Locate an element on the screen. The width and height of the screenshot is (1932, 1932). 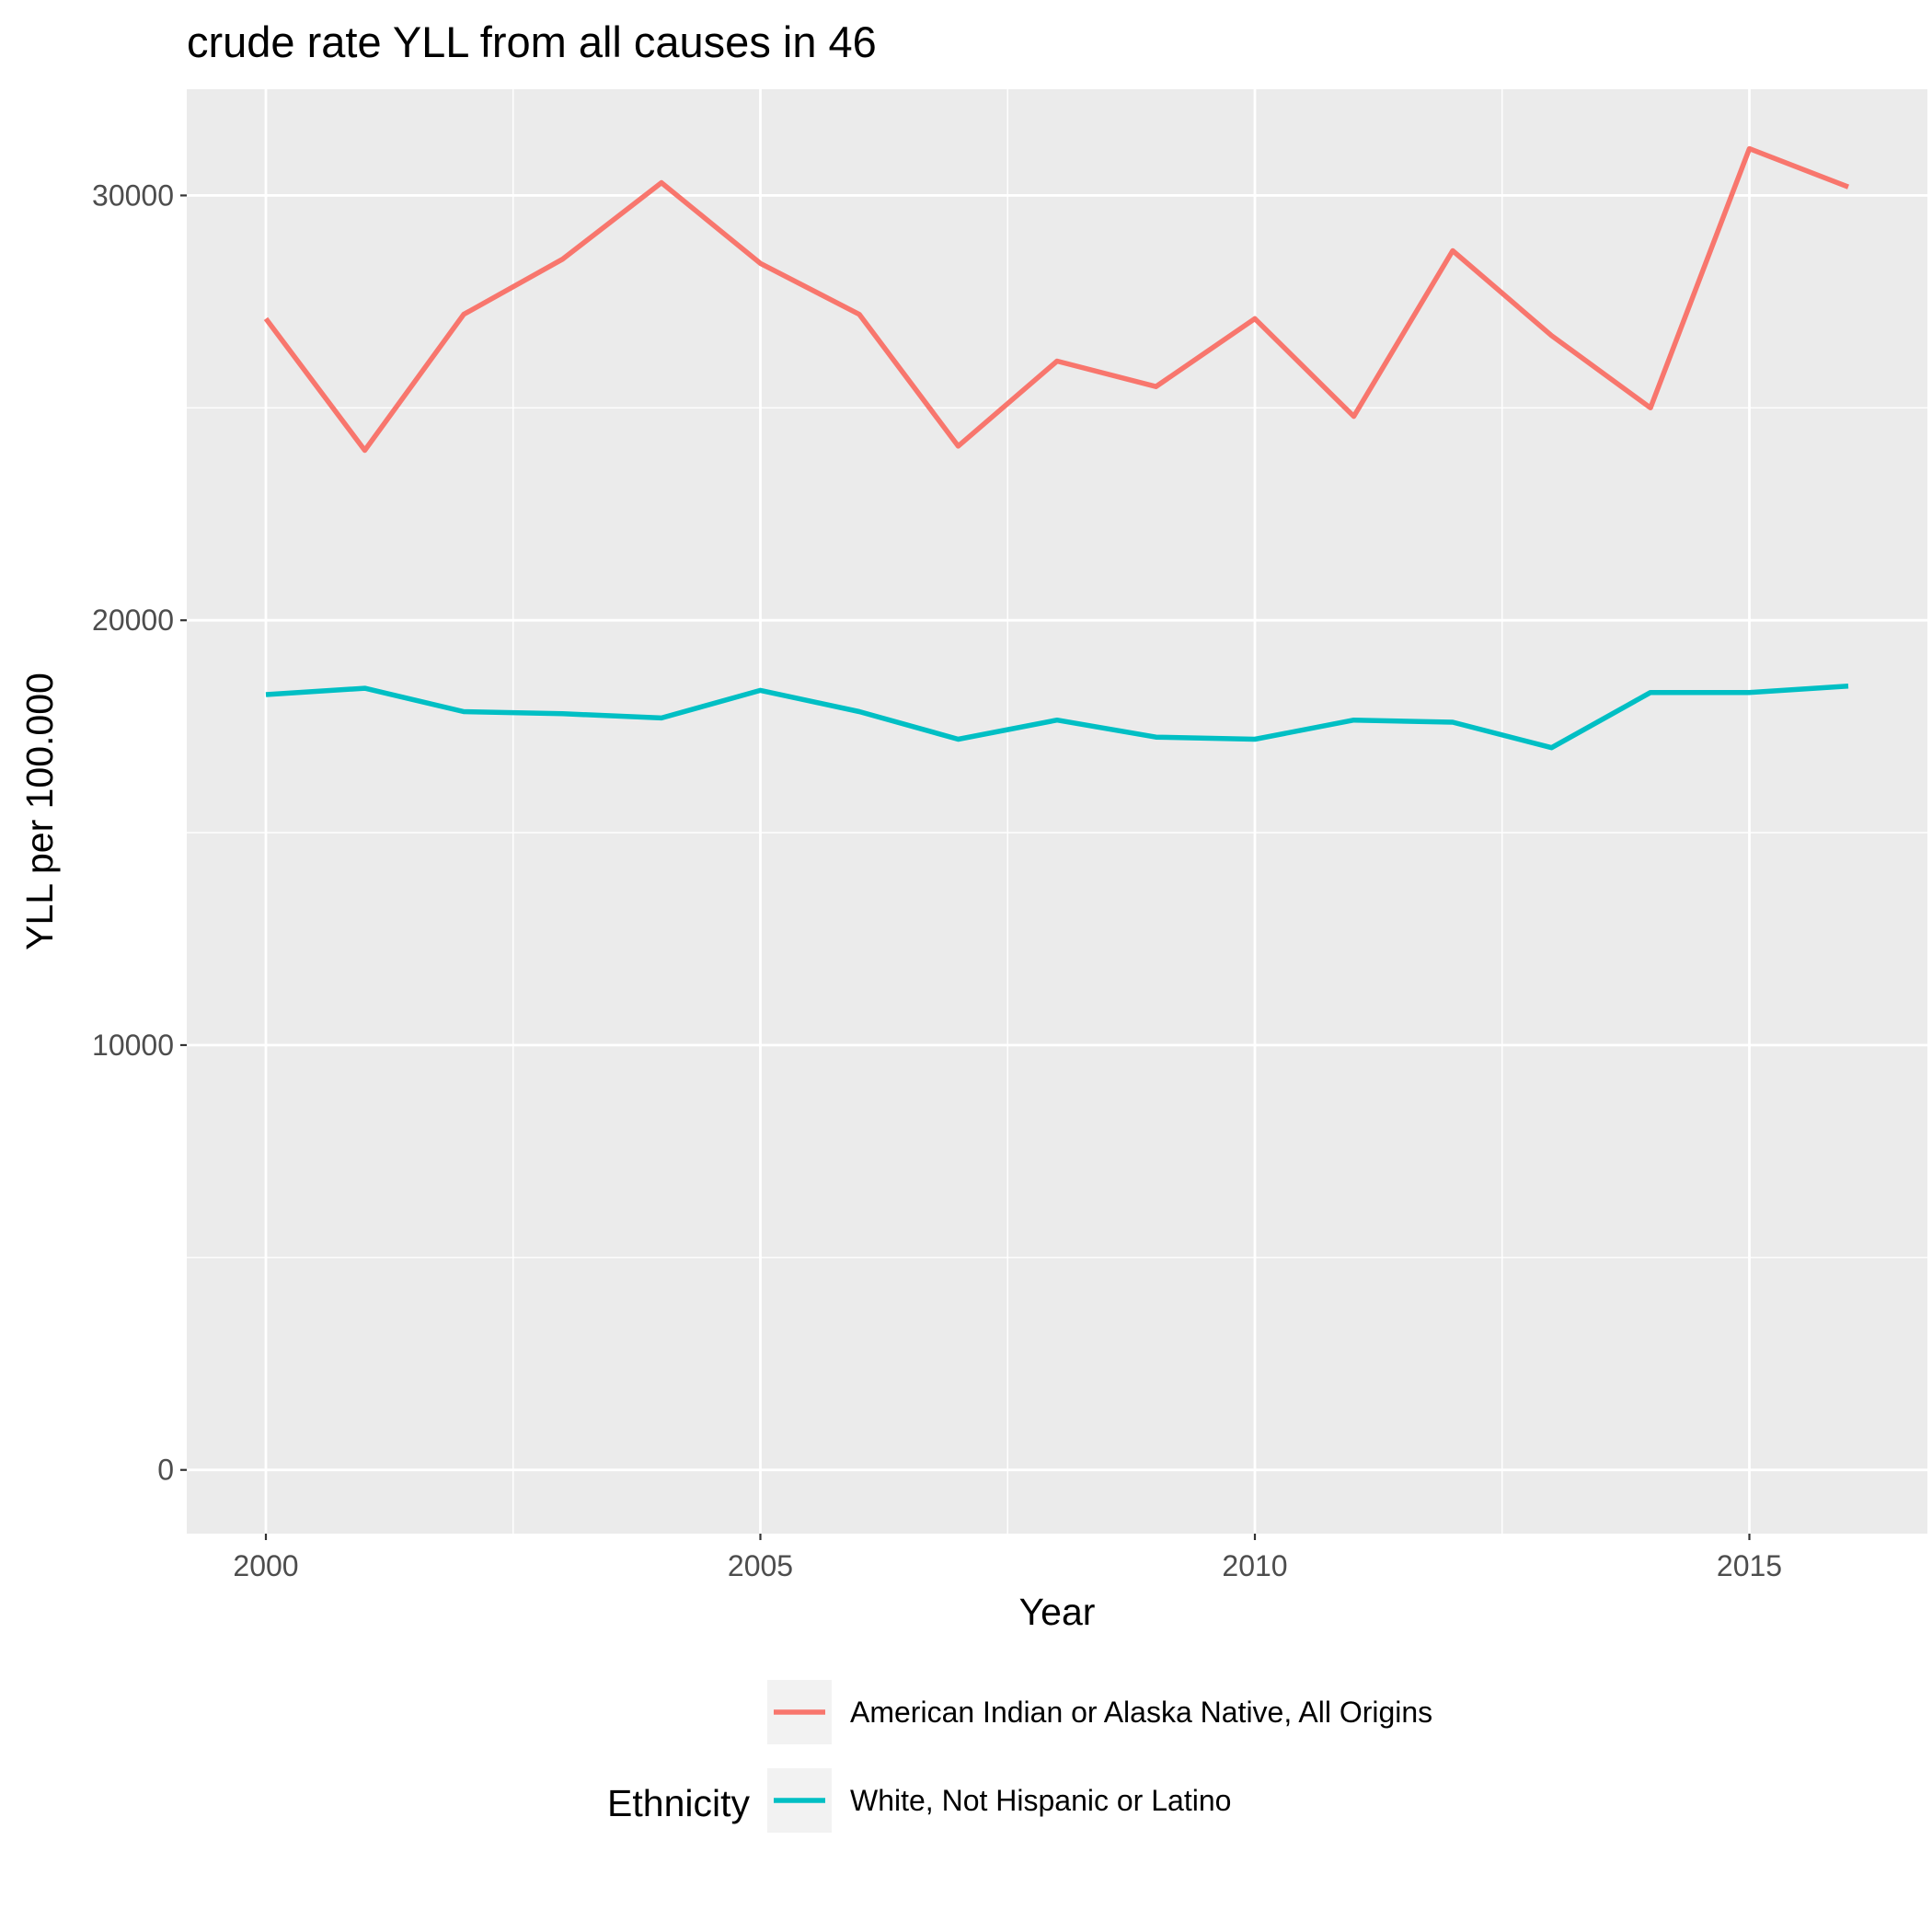
x-tick-label: 2005 is located at coordinates (760, 1565).